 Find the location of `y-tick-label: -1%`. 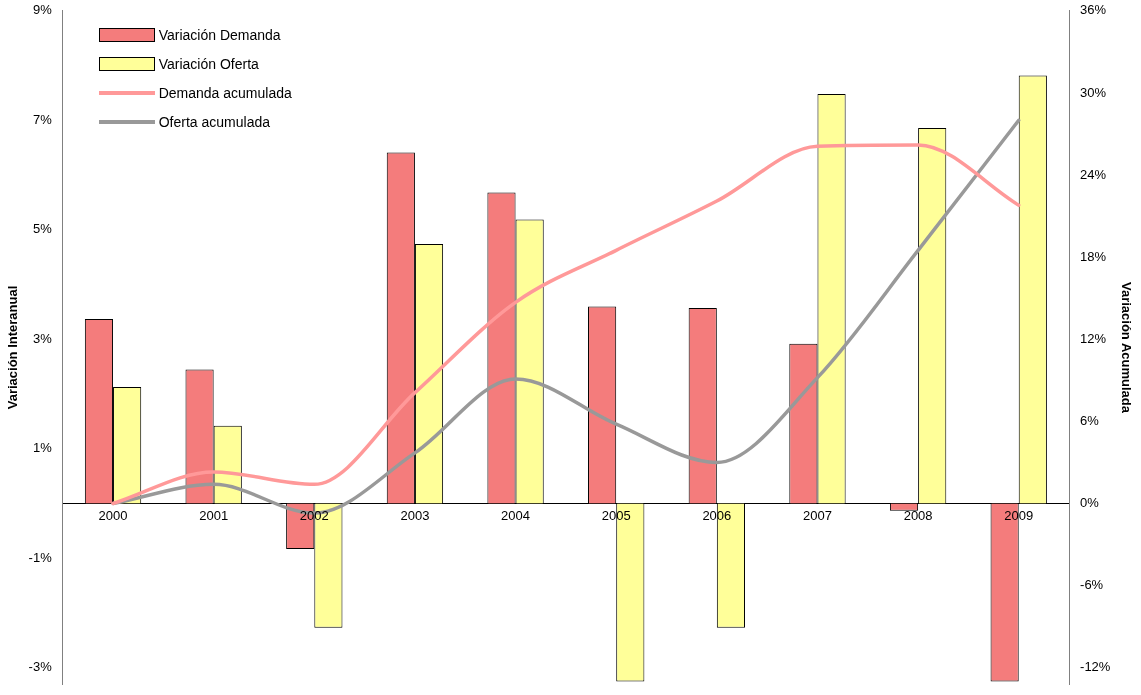

y-tick-label: -1% is located at coordinates (40, 557).